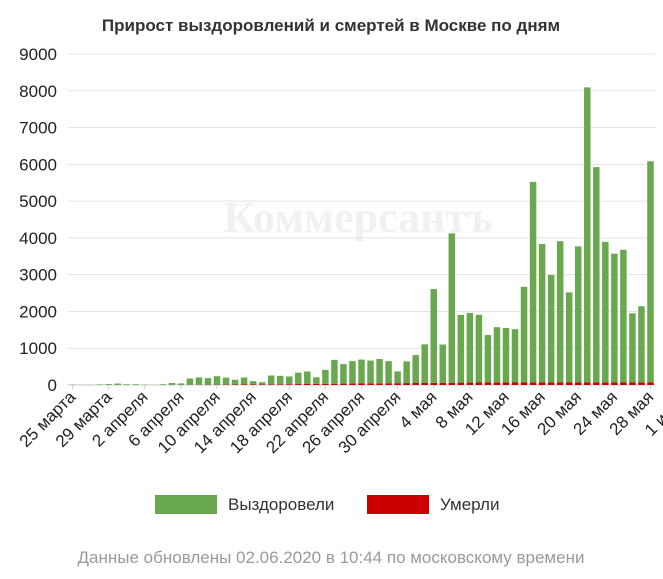 The width and height of the screenshot is (663, 579). I want to click on x-tick-label: 4 мая, so click(418, 409).